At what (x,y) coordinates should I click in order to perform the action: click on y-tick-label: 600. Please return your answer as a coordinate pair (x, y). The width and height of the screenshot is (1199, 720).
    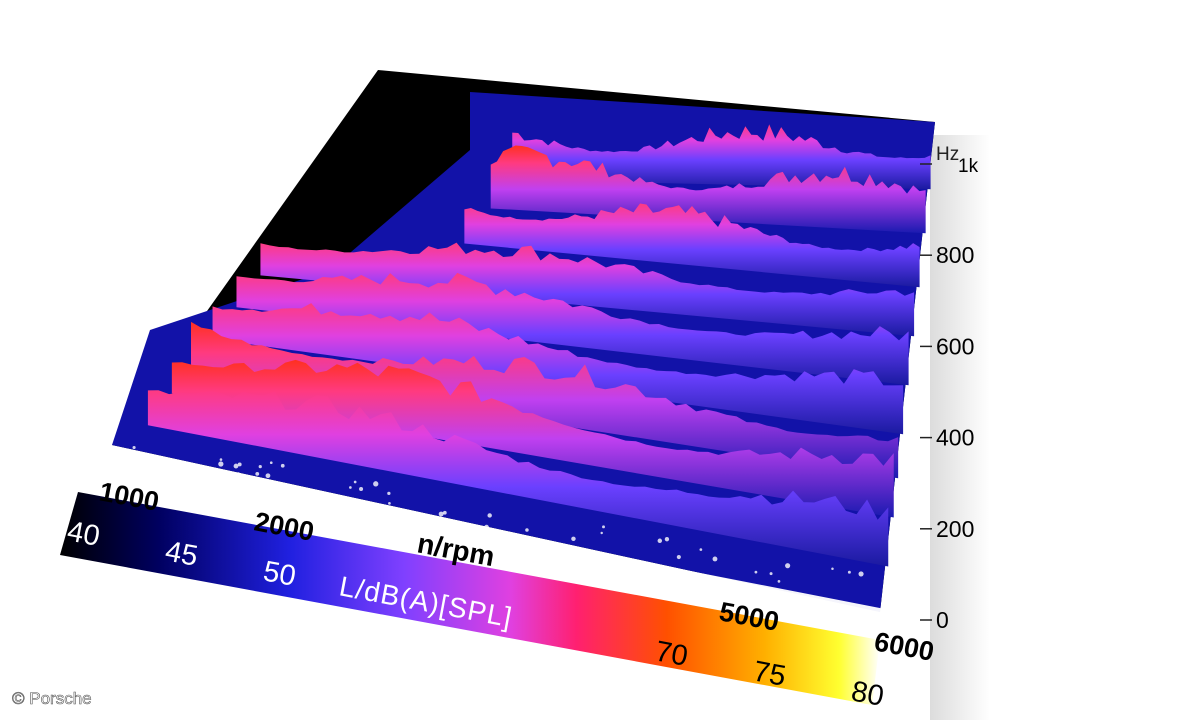
    Looking at the image, I should click on (955, 346).